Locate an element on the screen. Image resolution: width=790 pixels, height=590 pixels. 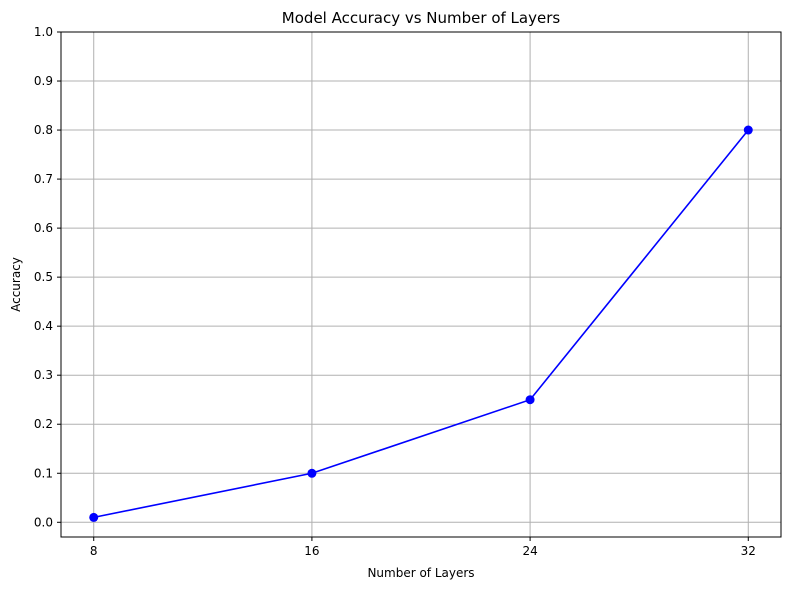
y-tick-label: 0.8 is located at coordinates (43, 130).